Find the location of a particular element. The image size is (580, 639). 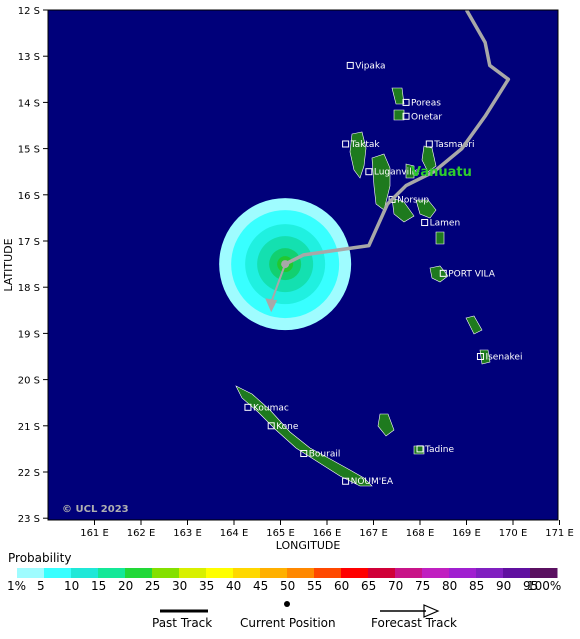

x-tick-label: 167 E is located at coordinates (373, 533).